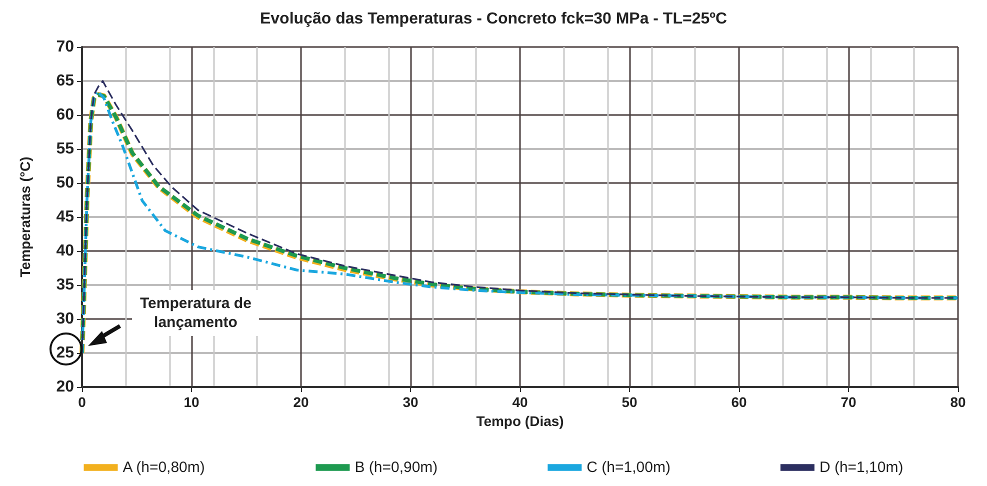  Describe the element at coordinates (65, 251) in the screenshot. I see `y-tick-label: 40` at that location.